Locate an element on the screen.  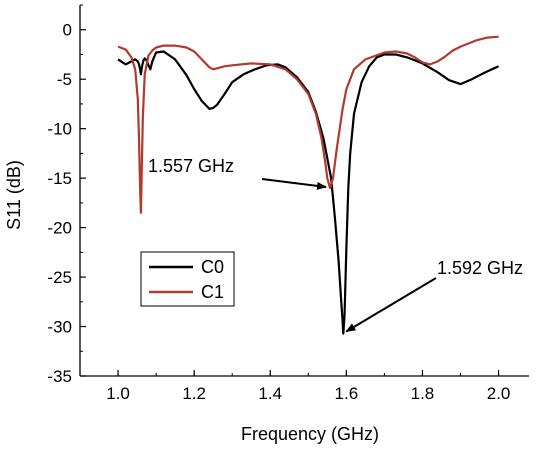
x-tick-label: 1.2 is located at coordinates (194, 393).